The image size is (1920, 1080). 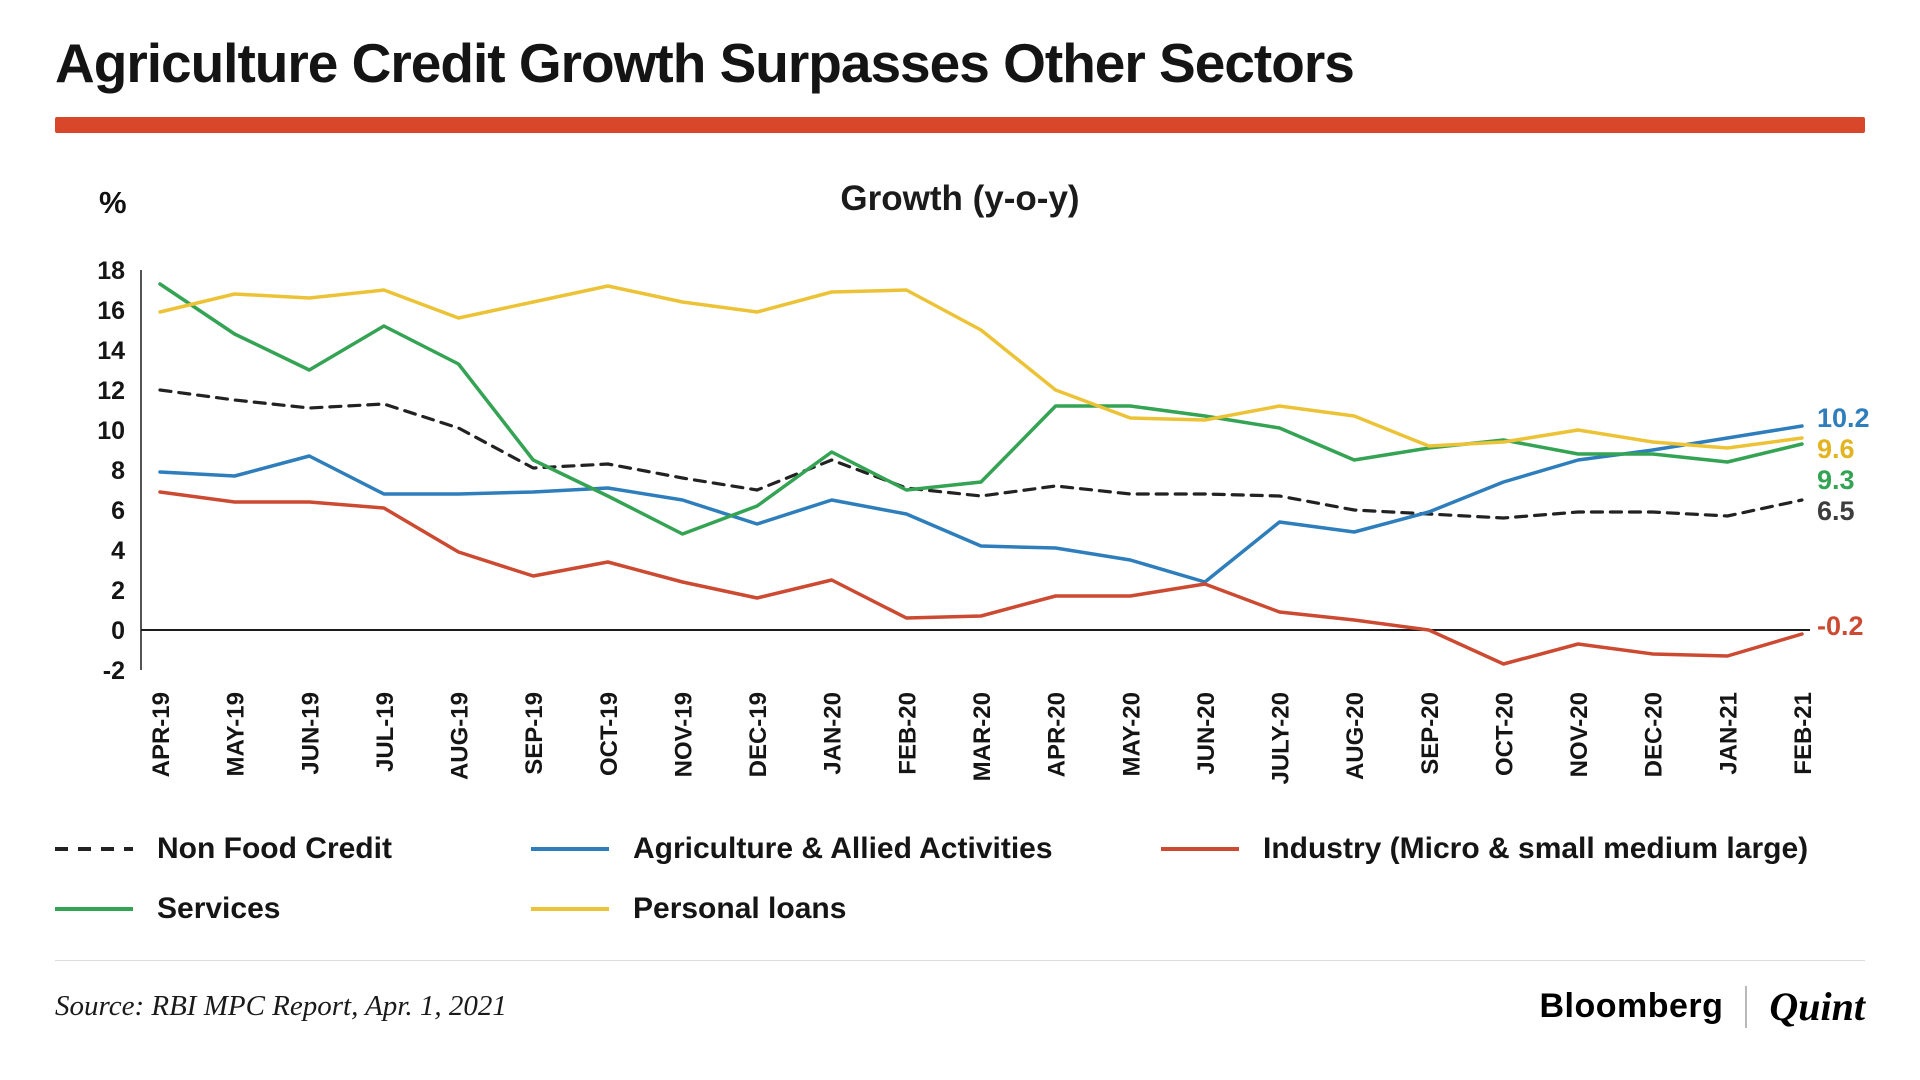 I want to click on svg-text: SEP-19, so click(x=534, y=733).